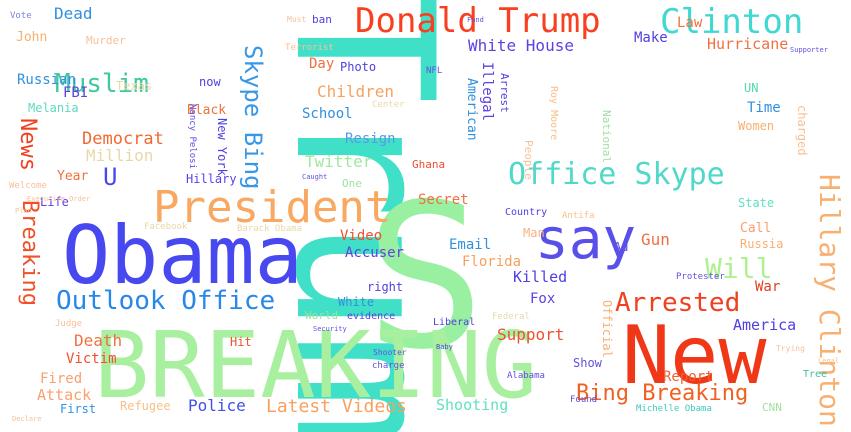 The width and height of the screenshot is (851, 432). What do you see at coordinates (217, 405) in the screenshot?
I see `word-police: Police` at bounding box center [217, 405].